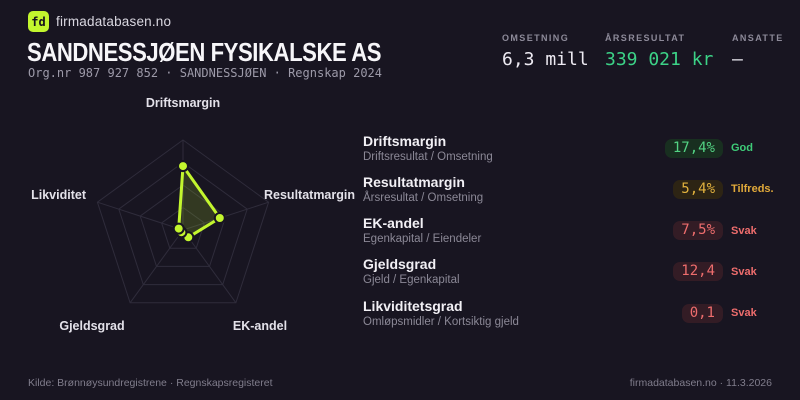 The image size is (800, 400). I want to click on metric-formula: Gjeld / Egenkapital, so click(411, 280).